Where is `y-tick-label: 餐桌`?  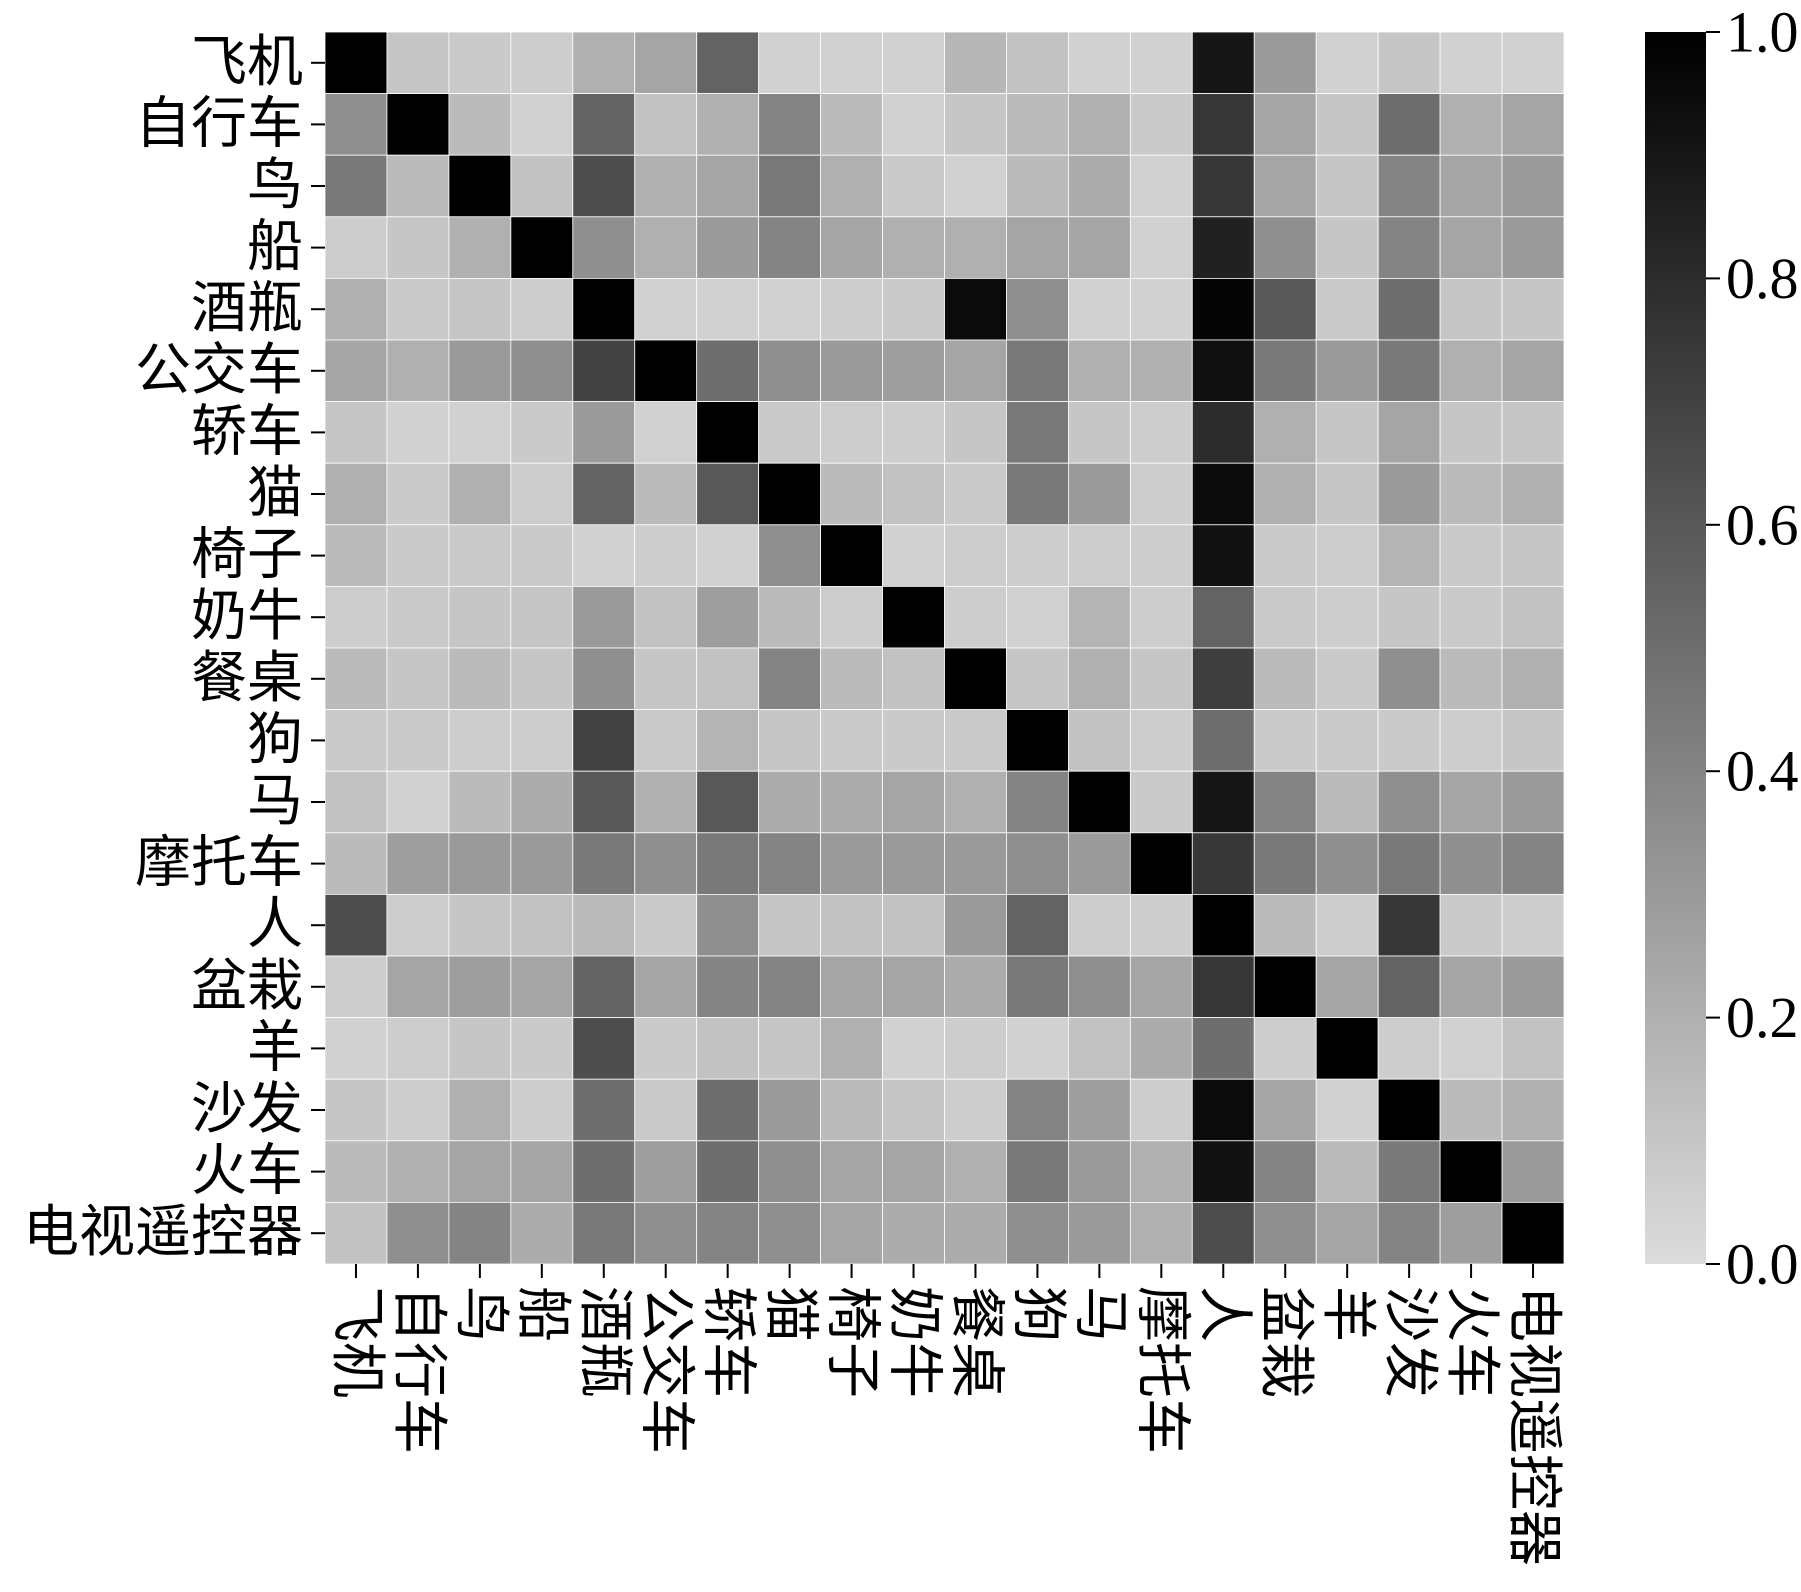
y-tick-label: 餐桌 is located at coordinates (247, 679).